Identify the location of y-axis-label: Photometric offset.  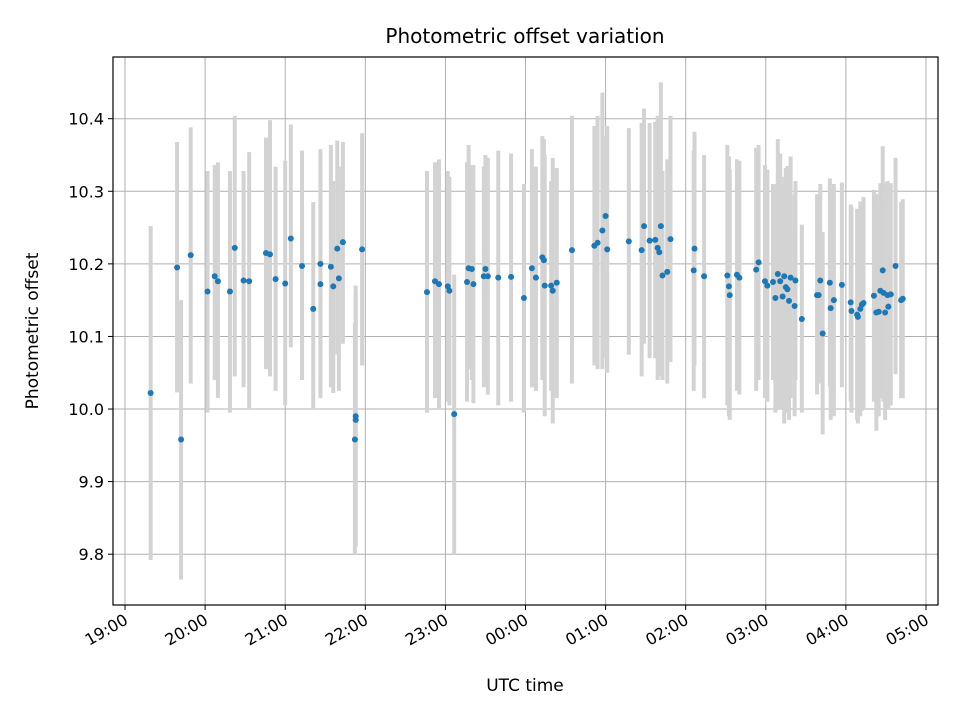
(33, 330).